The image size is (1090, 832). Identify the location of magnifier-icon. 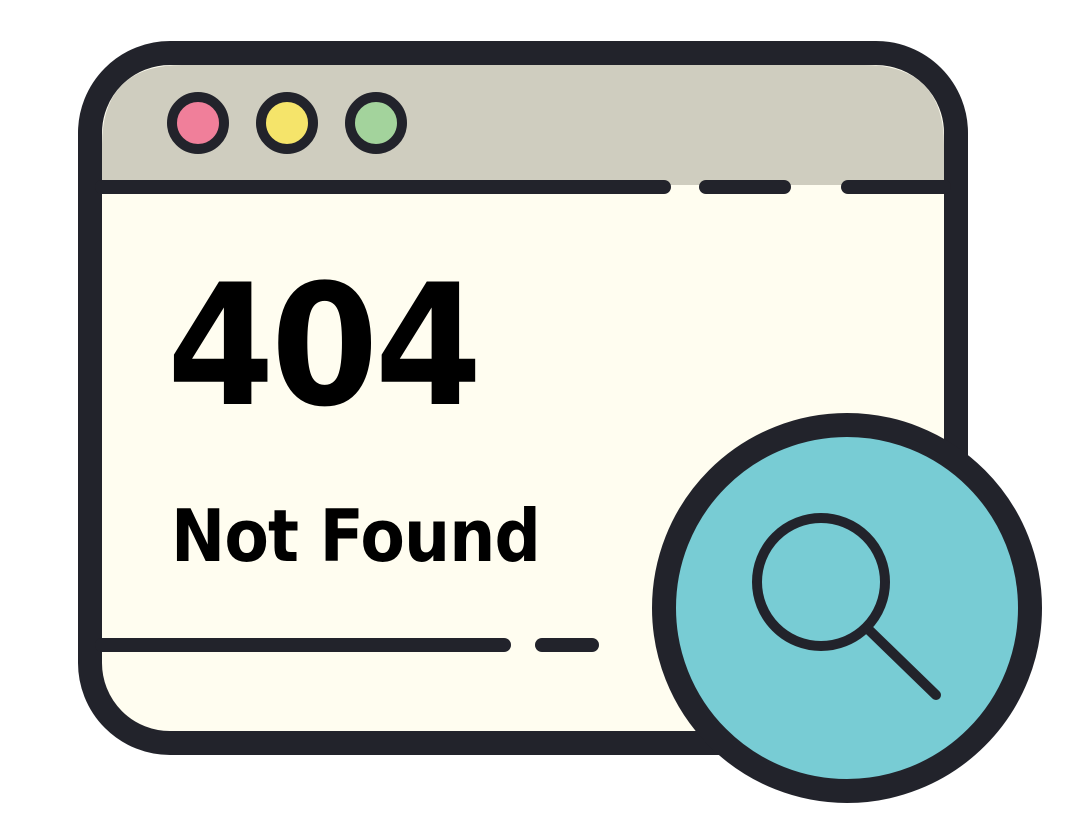
(846, 606).